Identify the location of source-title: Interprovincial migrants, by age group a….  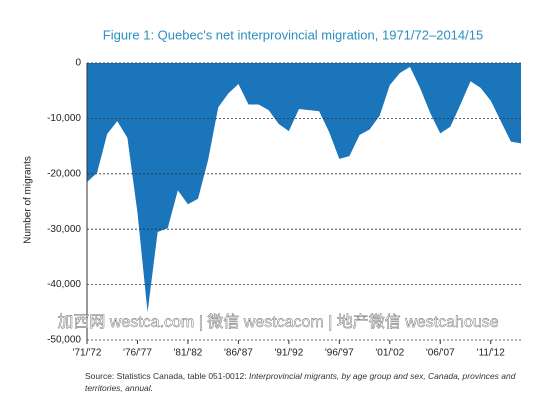
(300, 382).